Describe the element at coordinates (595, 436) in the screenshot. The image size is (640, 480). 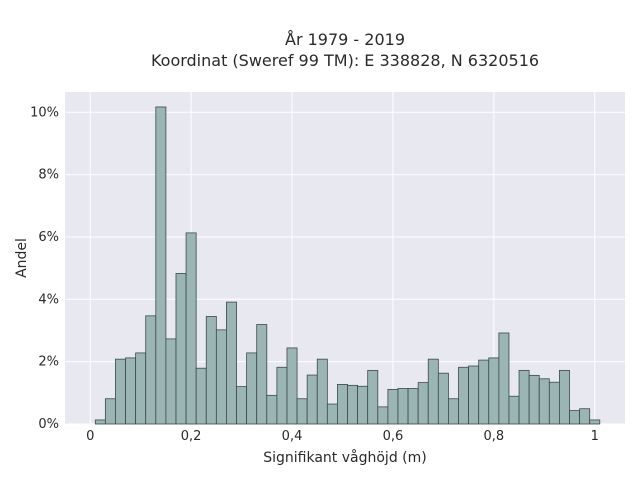
I see `x-tick-label: 1` at that location.